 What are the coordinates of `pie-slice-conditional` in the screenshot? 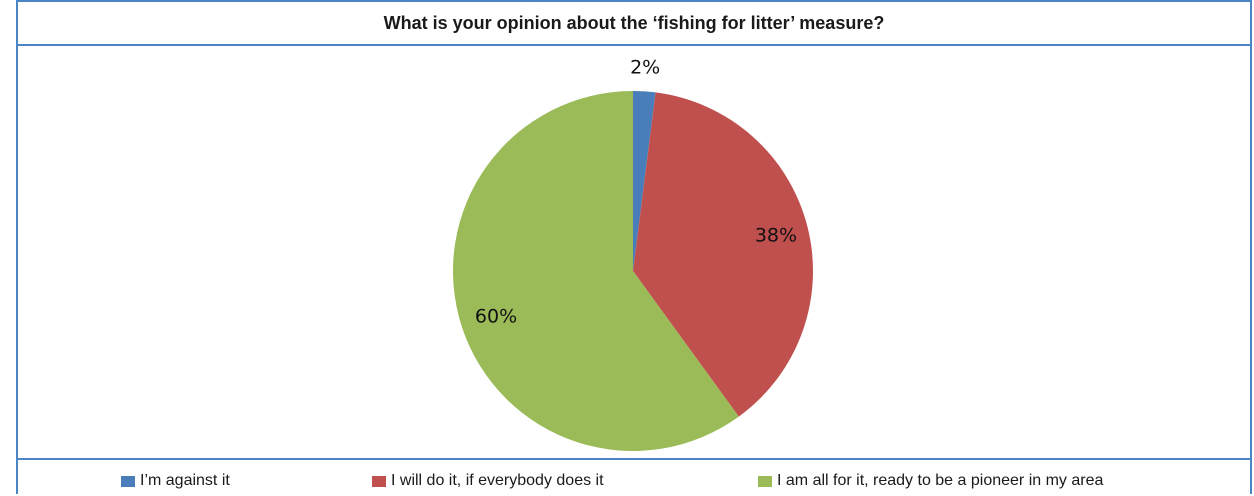 It's located at (723, 254).